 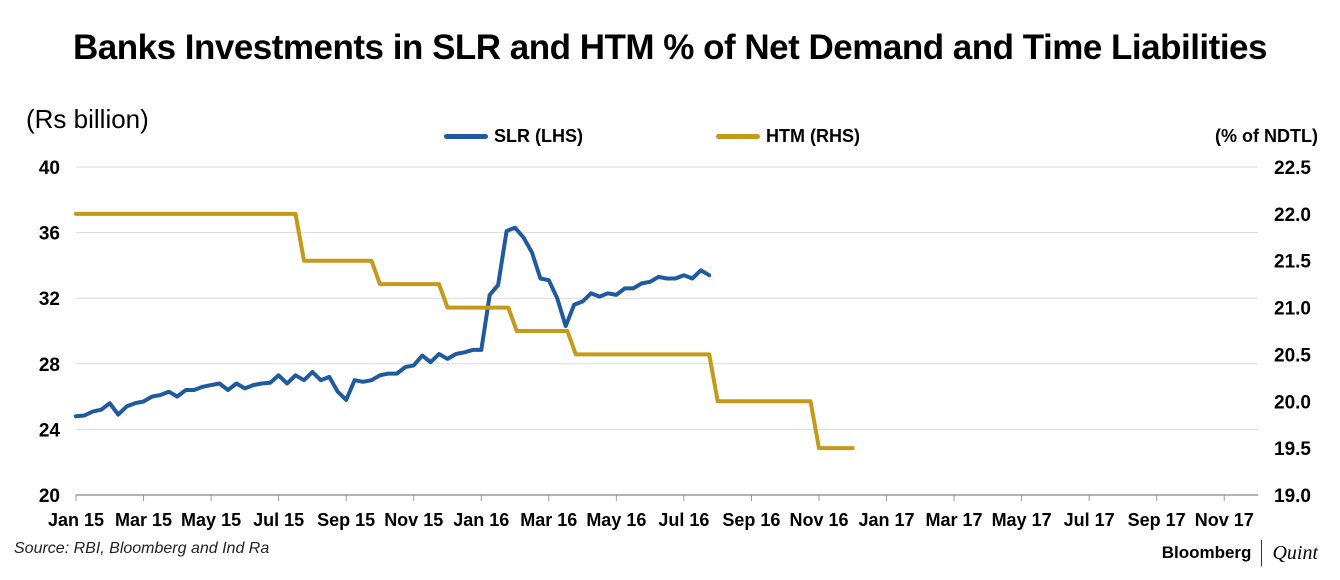 I want to click on legend-swatch-htm, so click(x=738, y=136).